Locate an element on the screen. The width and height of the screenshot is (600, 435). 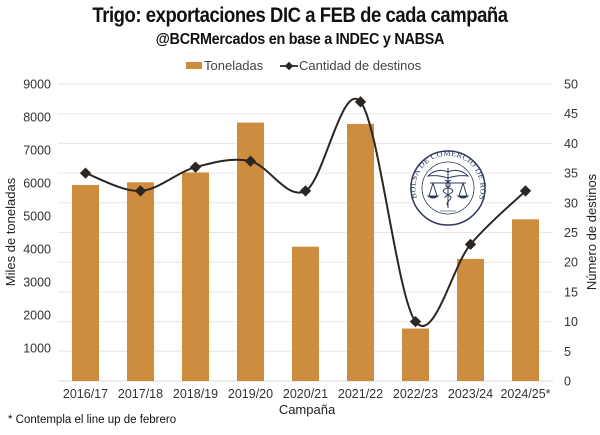
y2-tick-label: 30 is located at coordinates (571, 203).